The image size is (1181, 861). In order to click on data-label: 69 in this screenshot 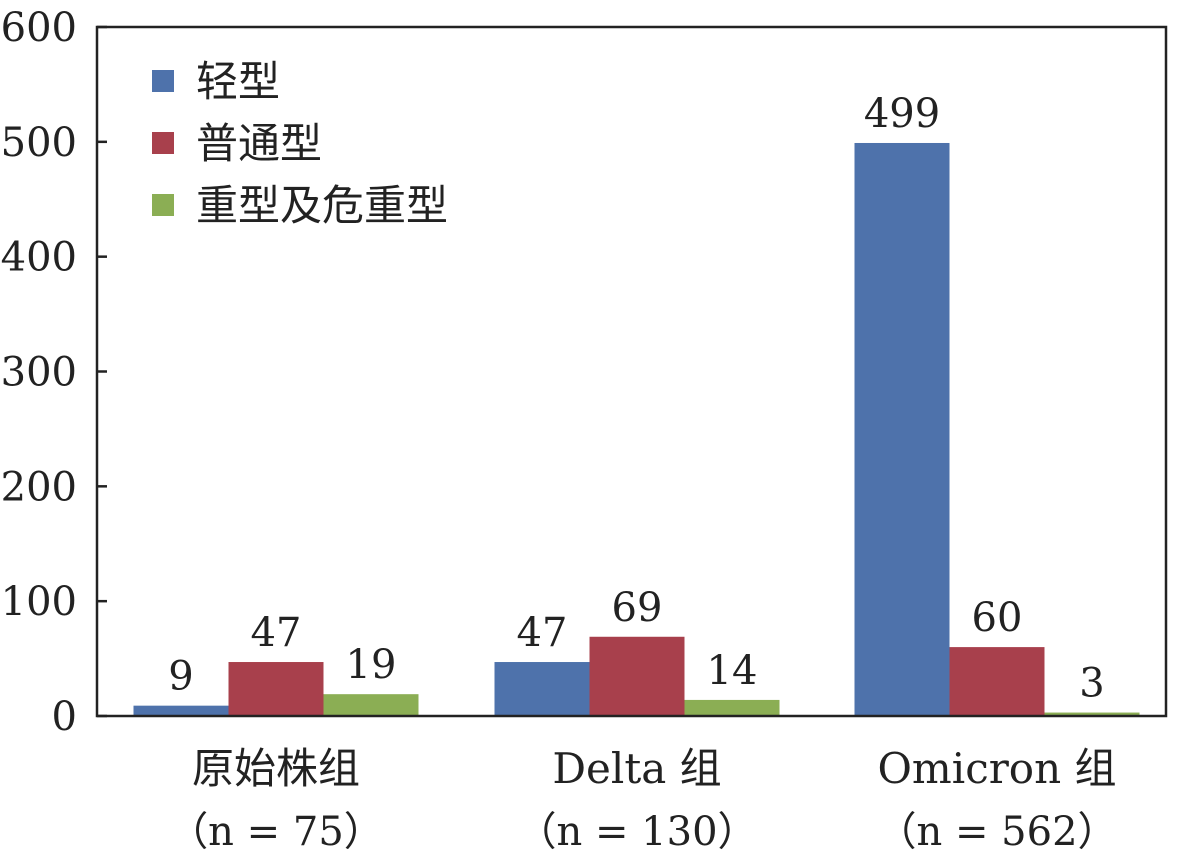, I will do `click(637, 608)`.